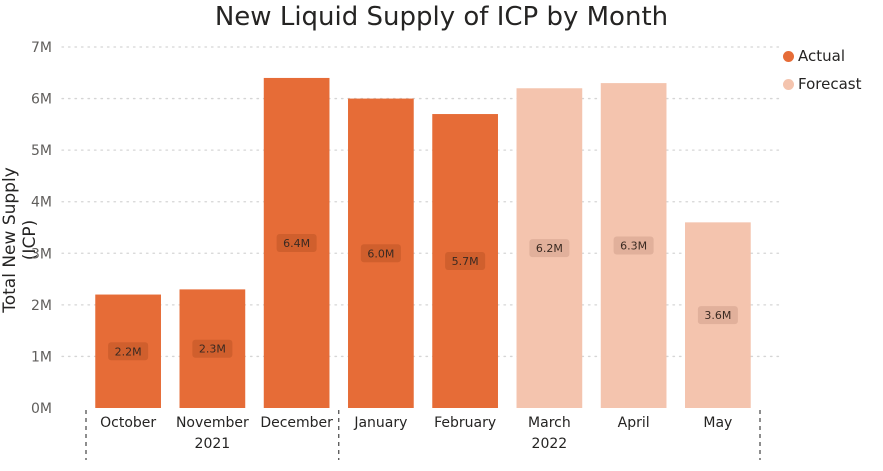 This screenshot has width=883, height=471. I want to click on legend-item-forecast: Forecast, so click(822, 84).